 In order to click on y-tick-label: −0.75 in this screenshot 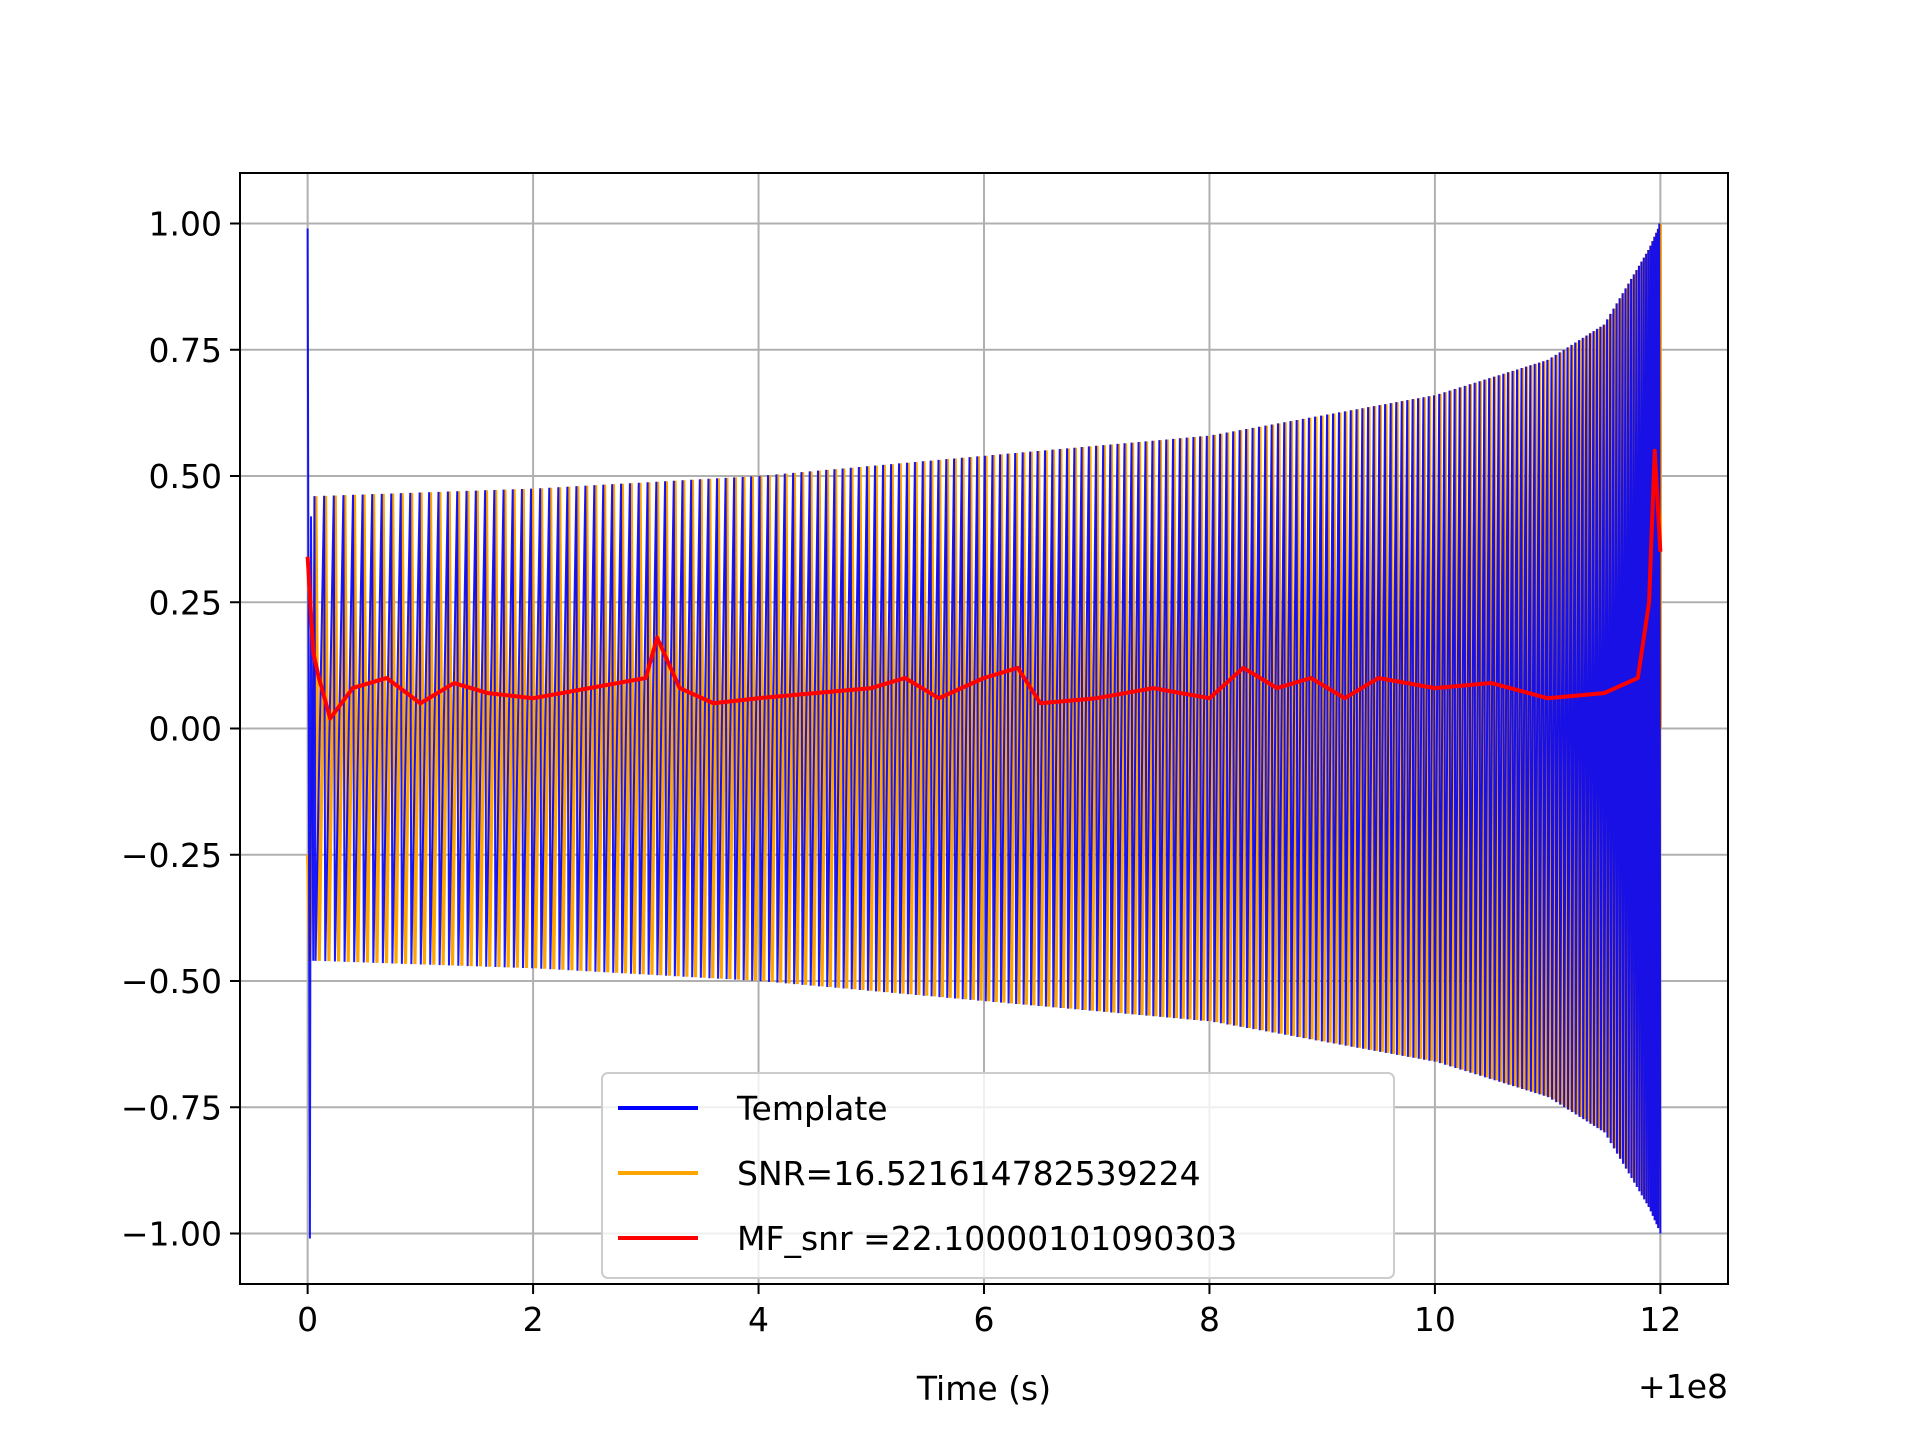, I will do `click(171, 1107)`.